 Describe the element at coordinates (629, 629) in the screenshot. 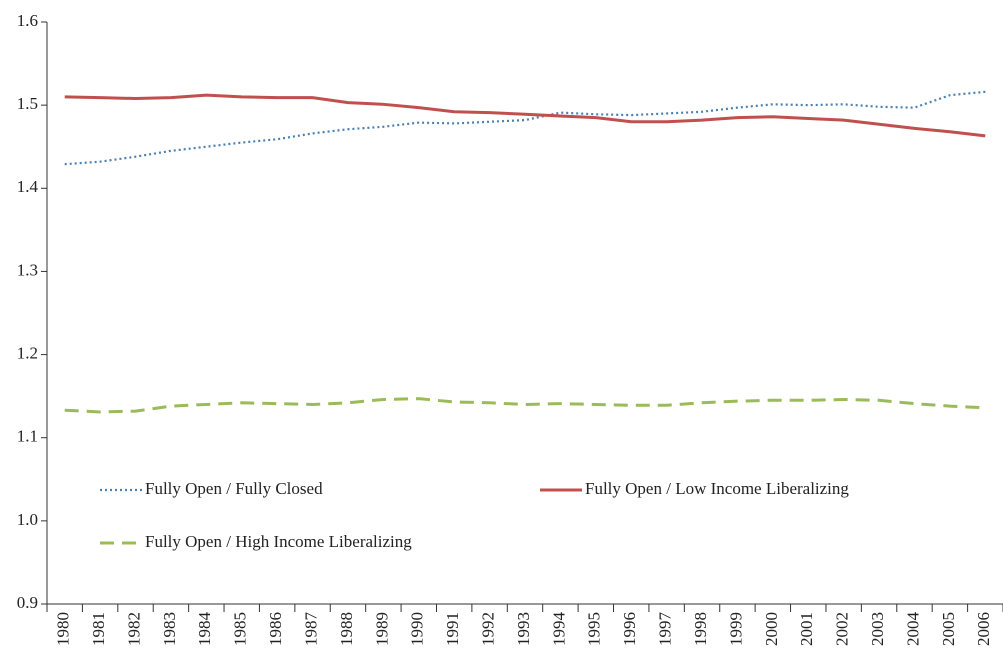

I see `x-tick-label: 1996` at that location.